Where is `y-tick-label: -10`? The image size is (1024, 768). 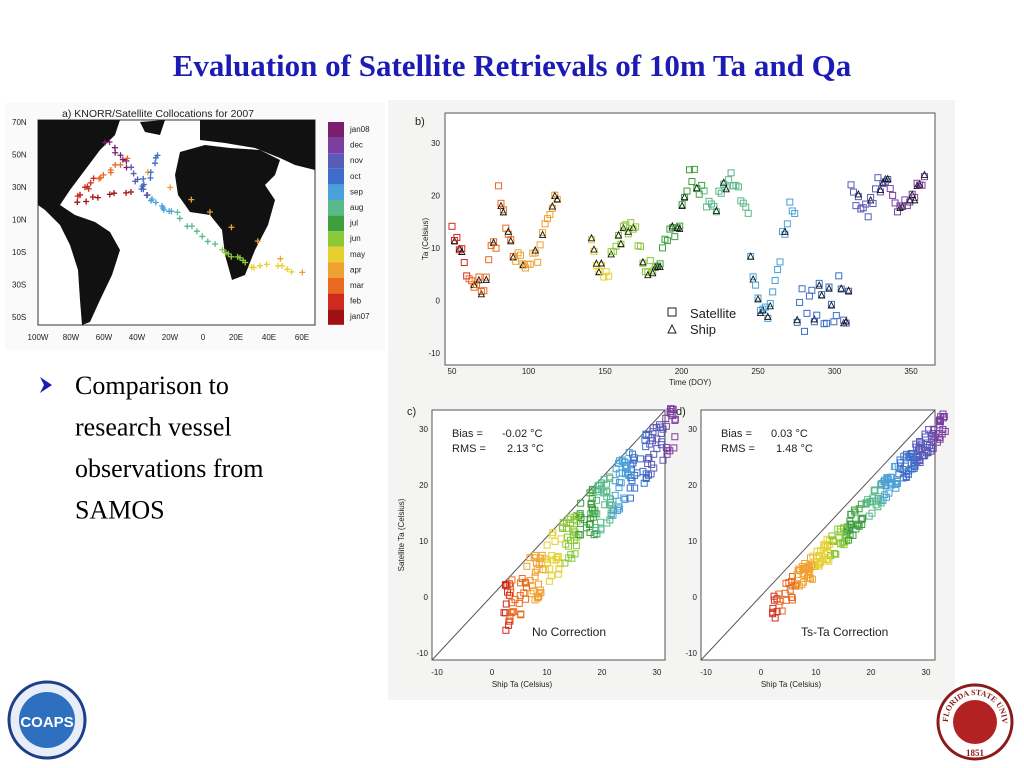 y-tick-label: -10 is located at coordinates (434, 353).